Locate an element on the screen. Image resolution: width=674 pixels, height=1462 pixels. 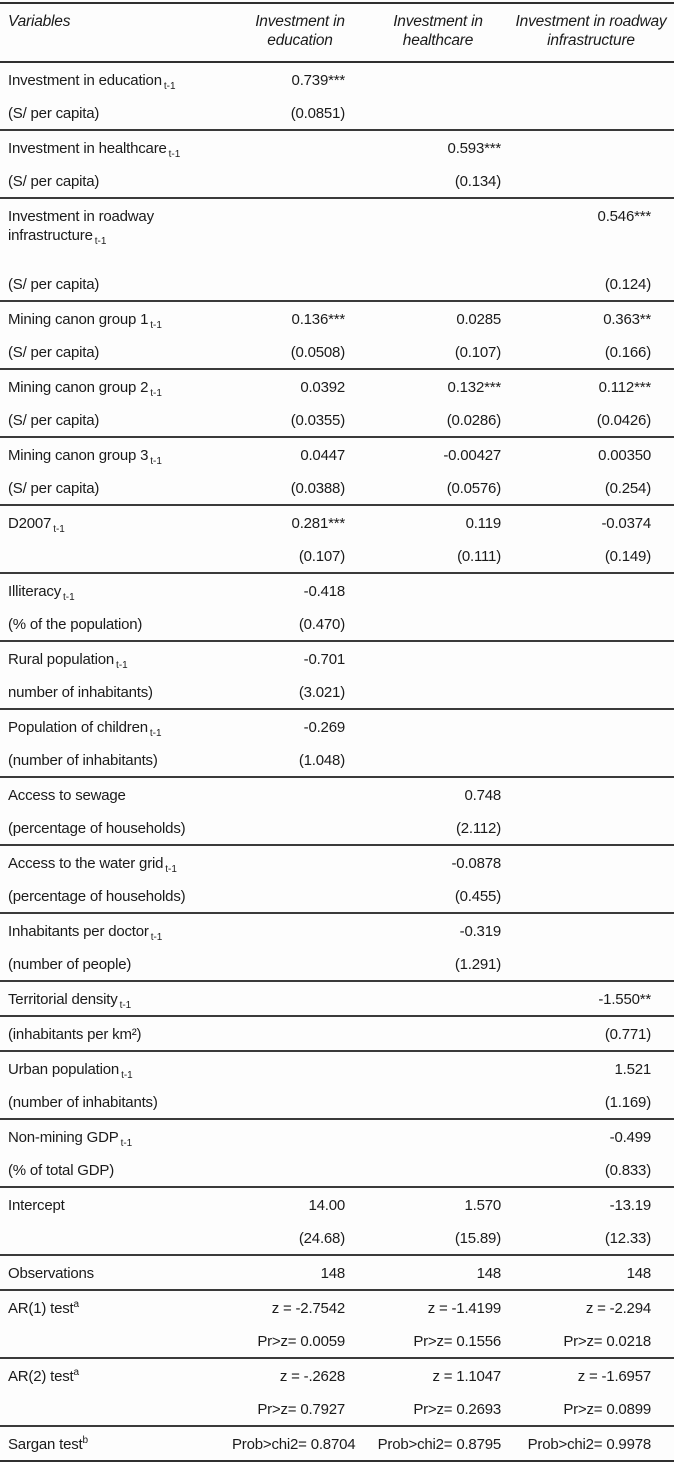
value-cell: 0.119 is located at coordinates (438, 521).